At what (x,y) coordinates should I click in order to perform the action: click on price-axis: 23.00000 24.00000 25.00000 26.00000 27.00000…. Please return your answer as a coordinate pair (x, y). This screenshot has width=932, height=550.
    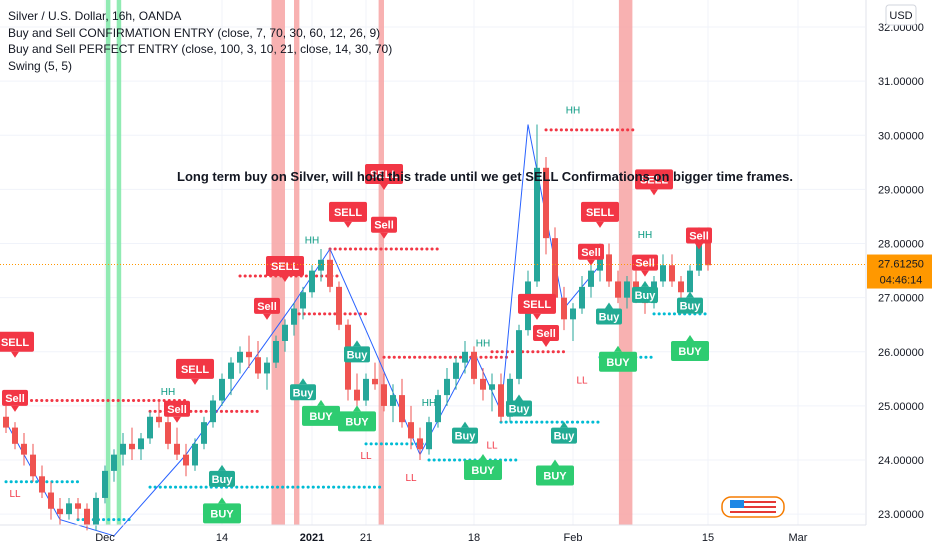
    Looking at the image, I should click on (898, 262).